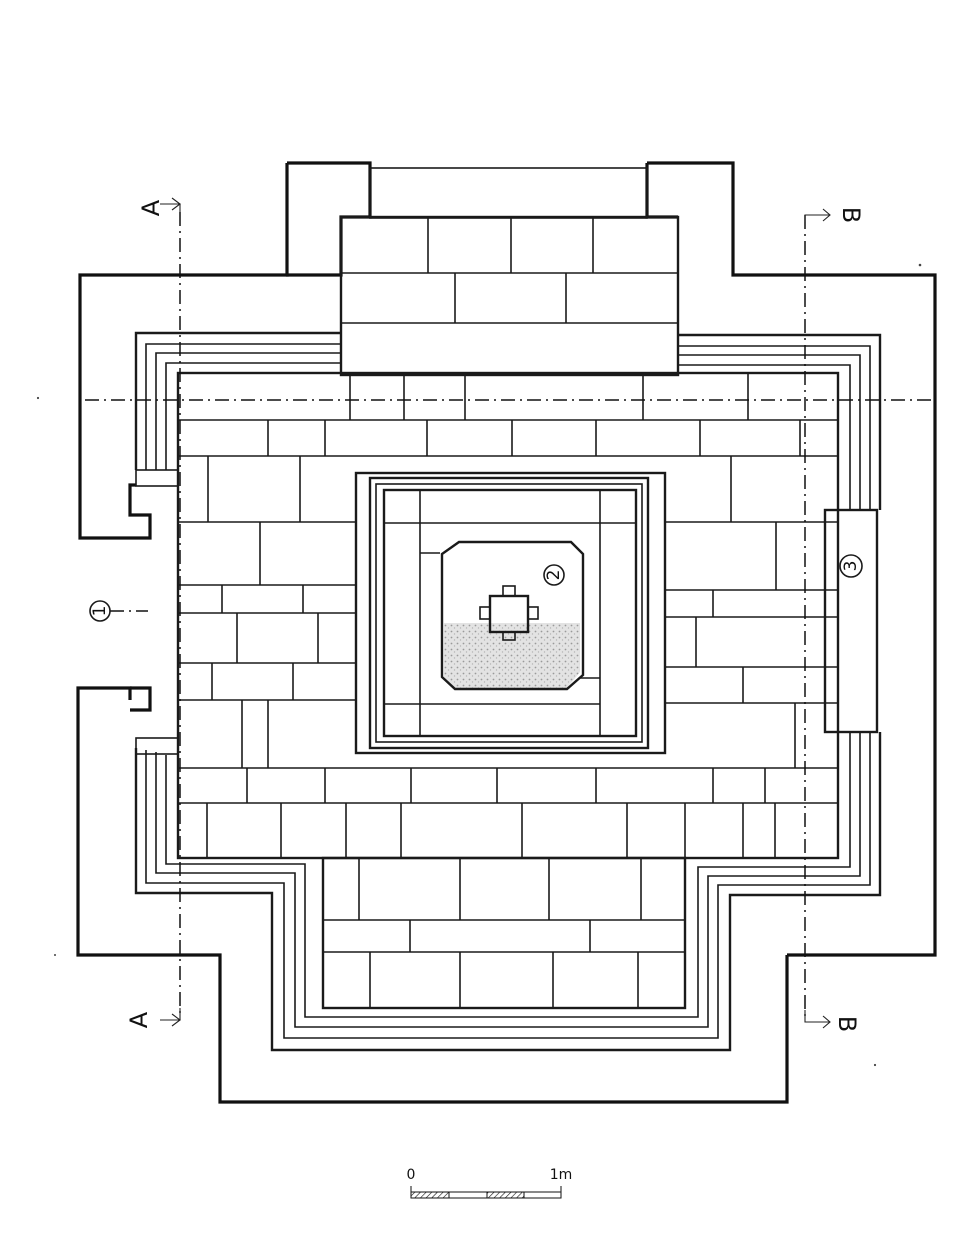 The image size is (980, 1260). What do you see at coordinates (170, 204) in the screenshot?
I see `section-a-top-arrow-icon` at bounding box center [170, 204].